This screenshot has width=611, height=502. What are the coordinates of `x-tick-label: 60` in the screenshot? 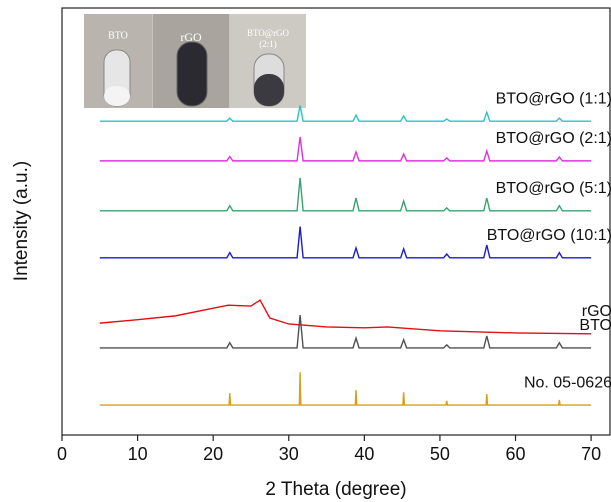 It's located at (516, 454).